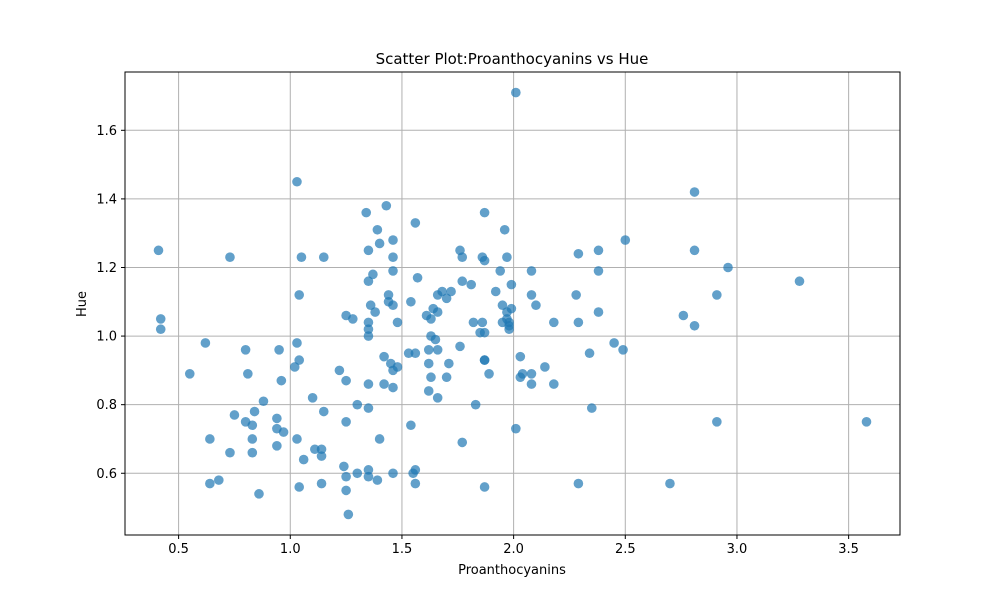 The height and width of the screenshot is (605, 1000). Describe the element at coordinates (178, 549) in the screenshot. I see `x-tick-label: 0.5` at that location.